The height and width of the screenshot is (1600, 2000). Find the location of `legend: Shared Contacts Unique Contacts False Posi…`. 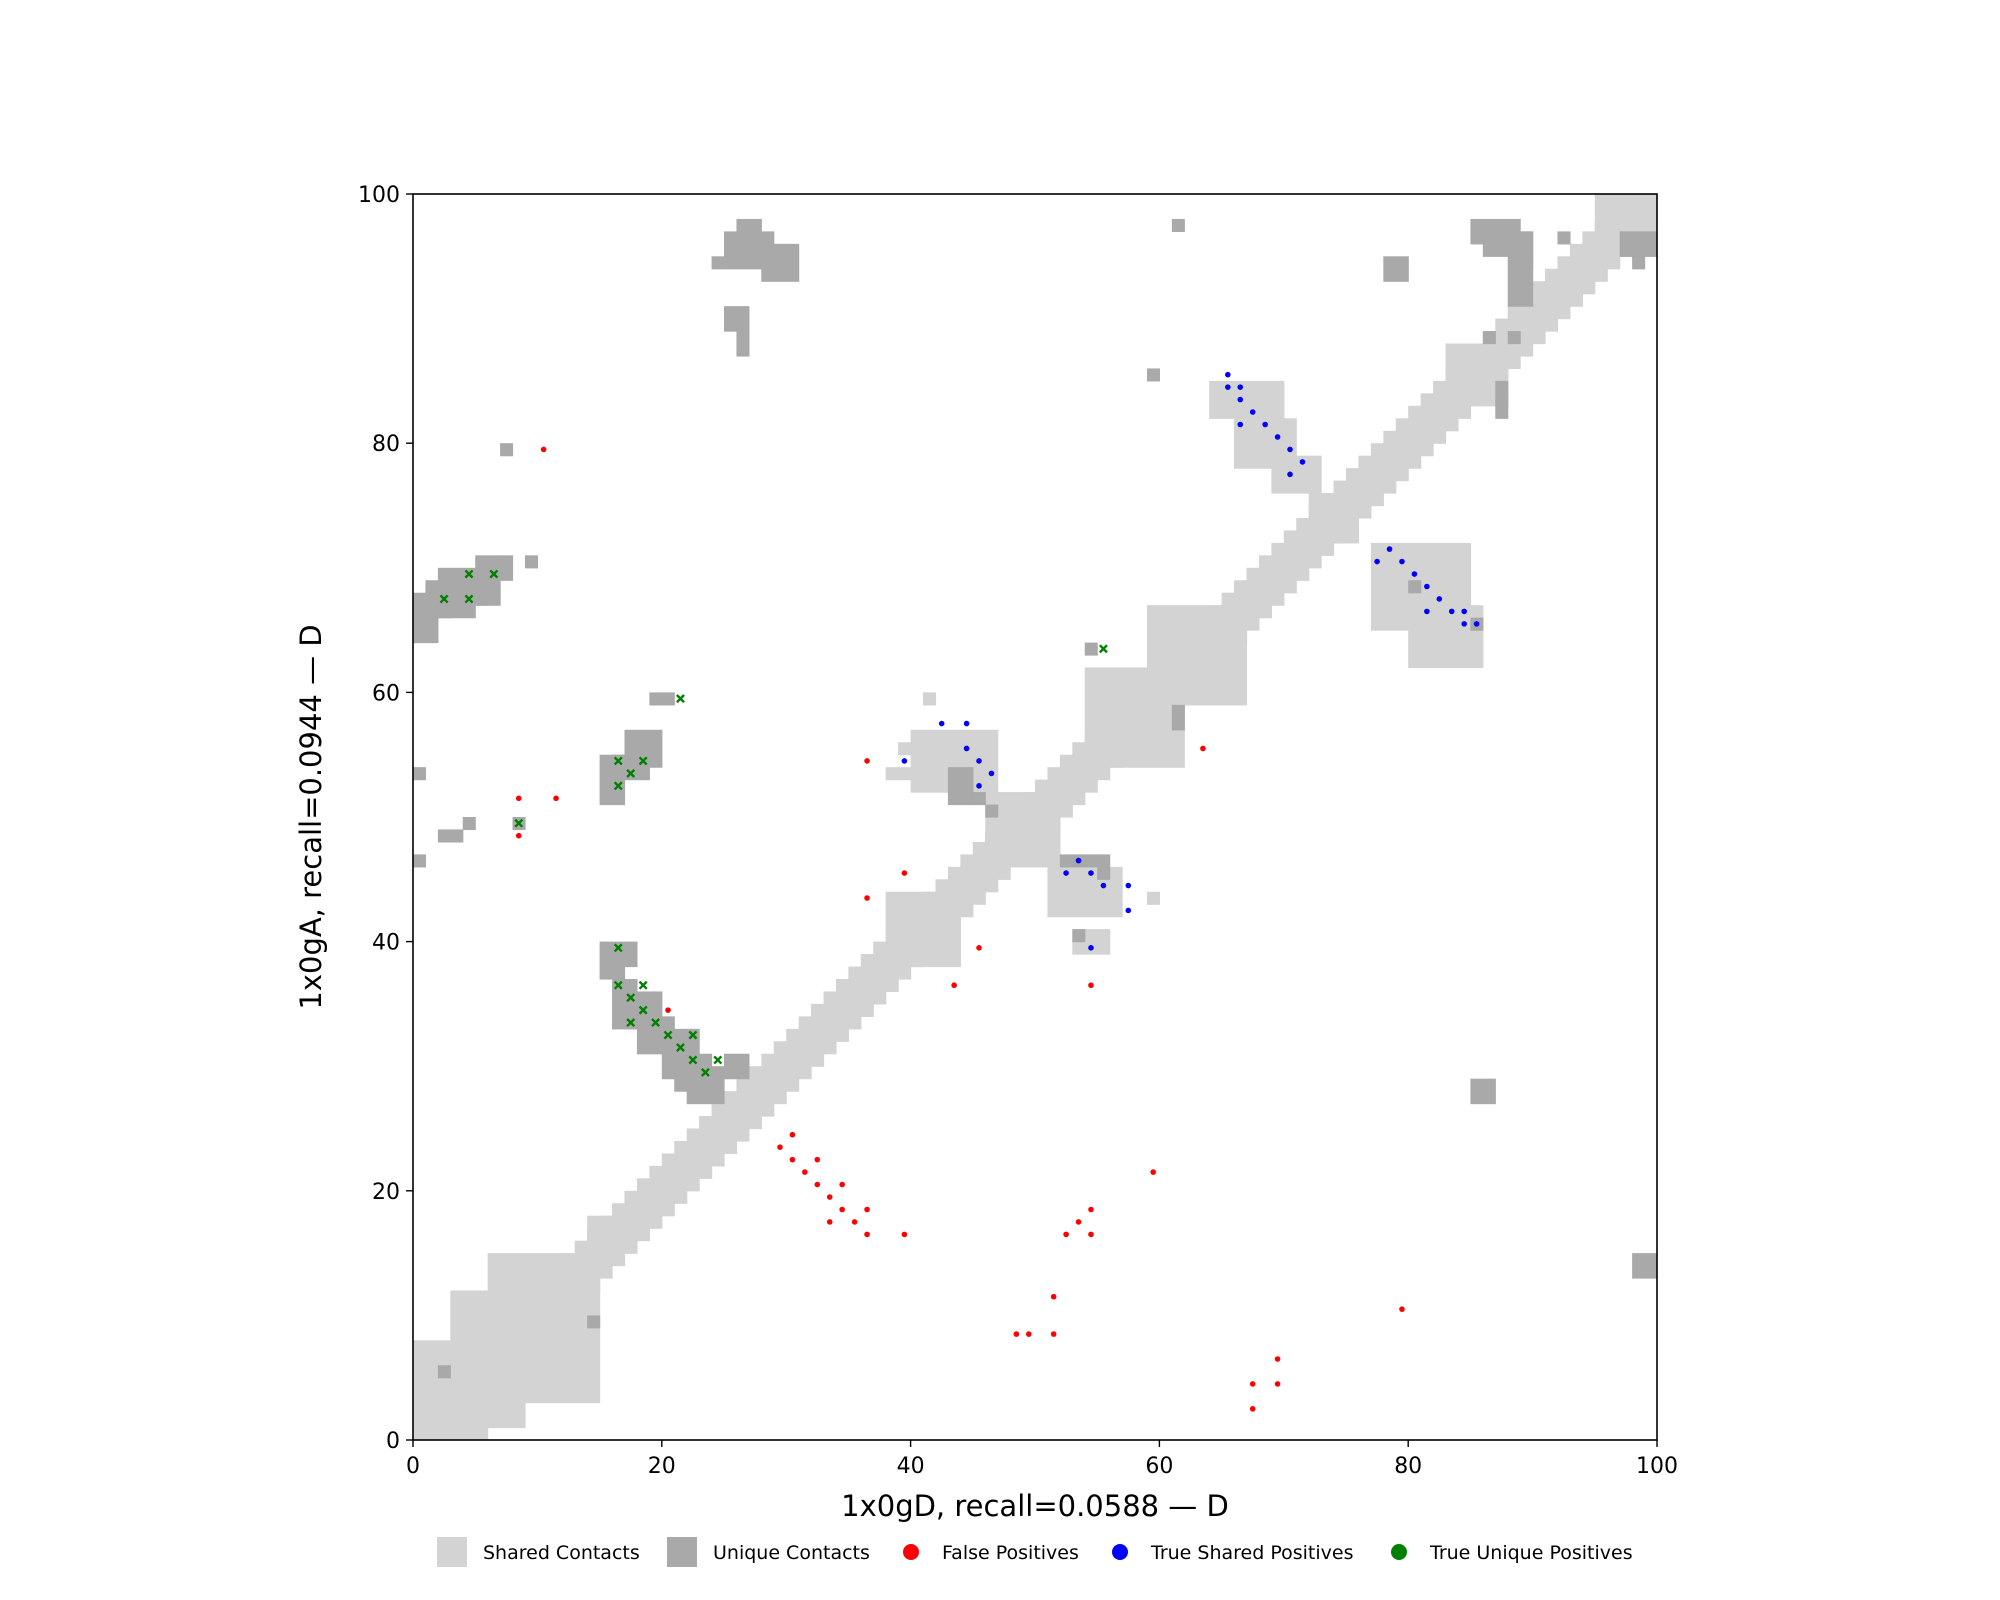

legend: Shared Contacts Unique Contacts False Posi… is located at coordinates (1035, 1552).